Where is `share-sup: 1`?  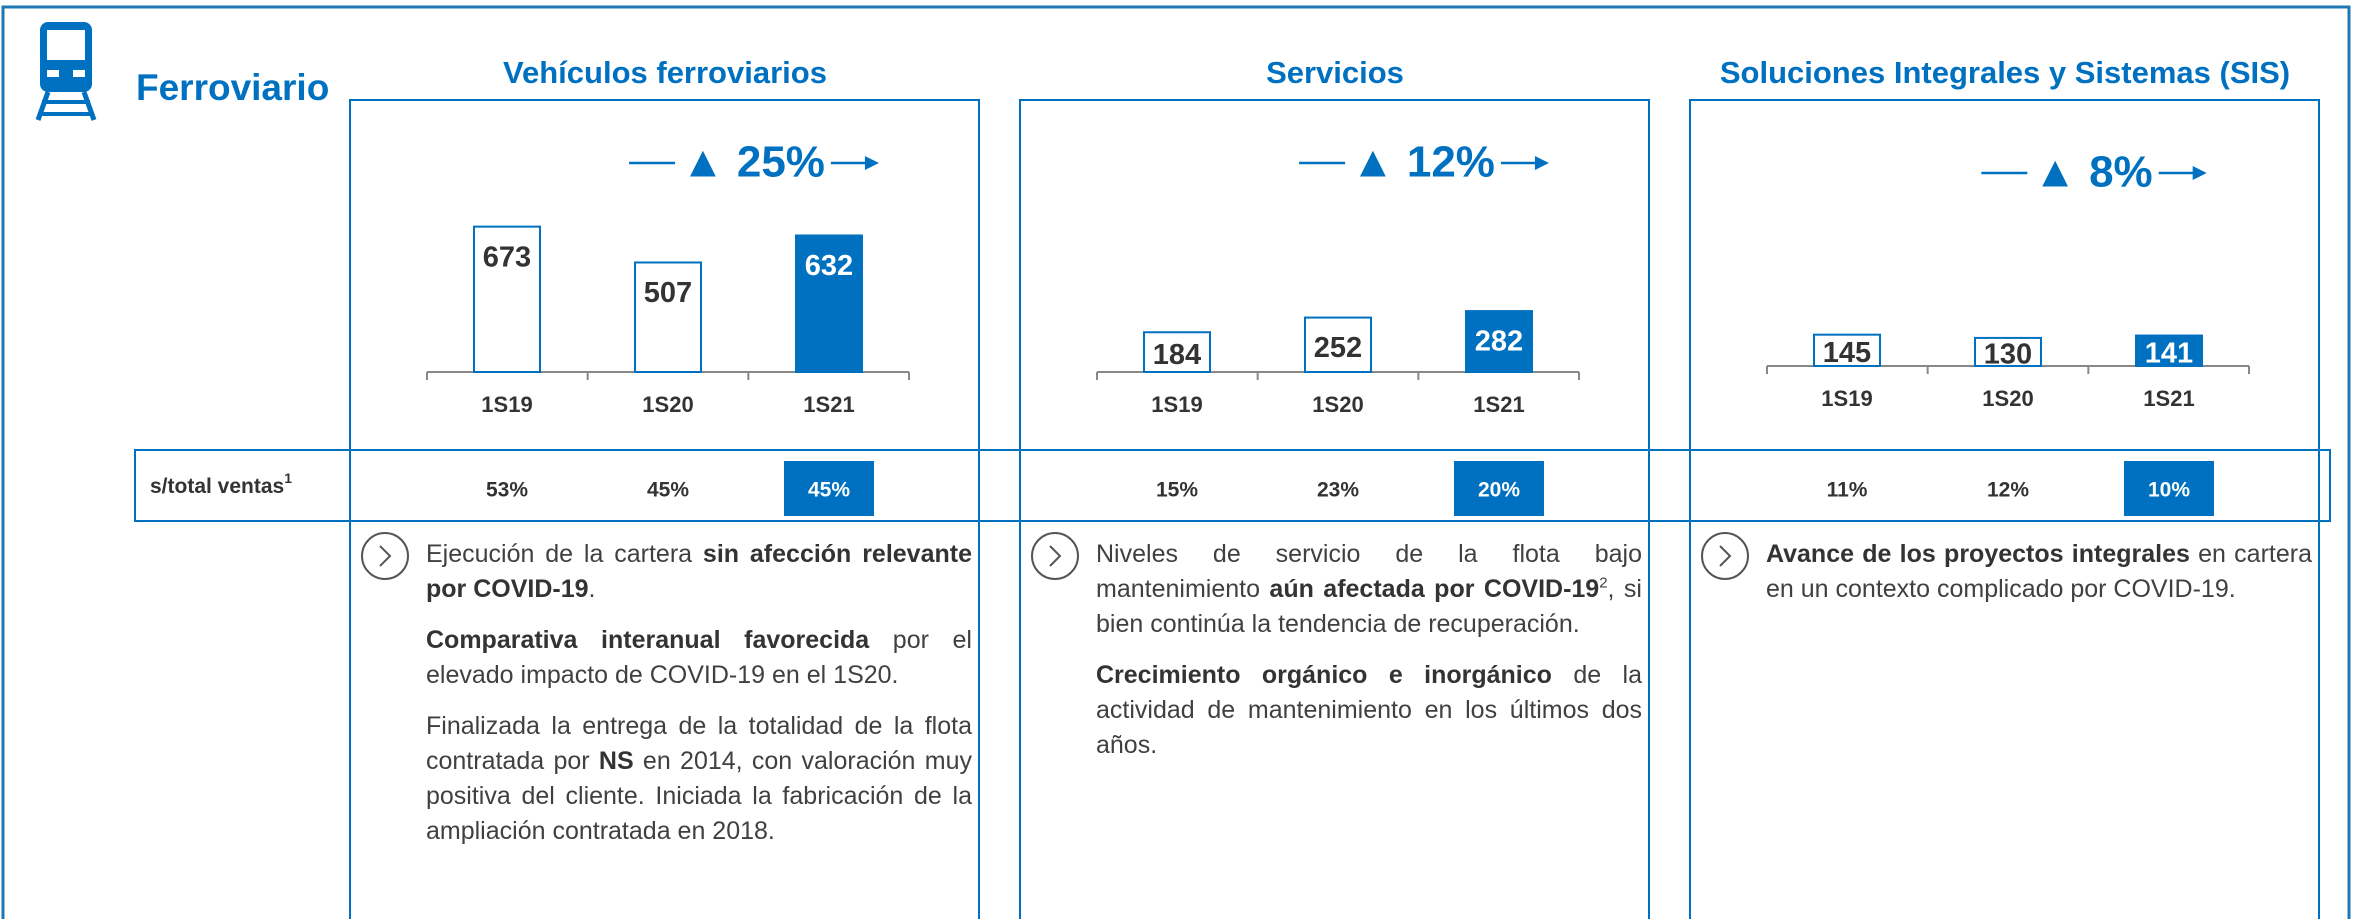 share-sup: 1 is located at coordinates (288, 478).